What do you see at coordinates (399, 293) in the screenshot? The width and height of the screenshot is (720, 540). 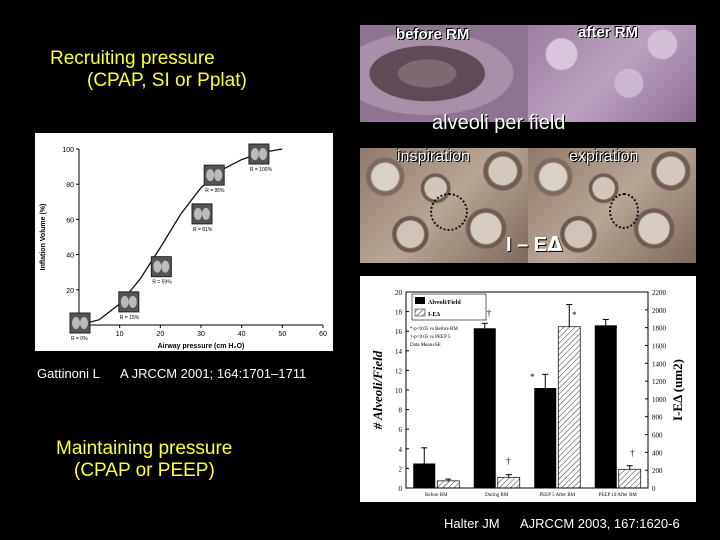 I see `left-tick-label: 20` at bounding box center [399, 293].